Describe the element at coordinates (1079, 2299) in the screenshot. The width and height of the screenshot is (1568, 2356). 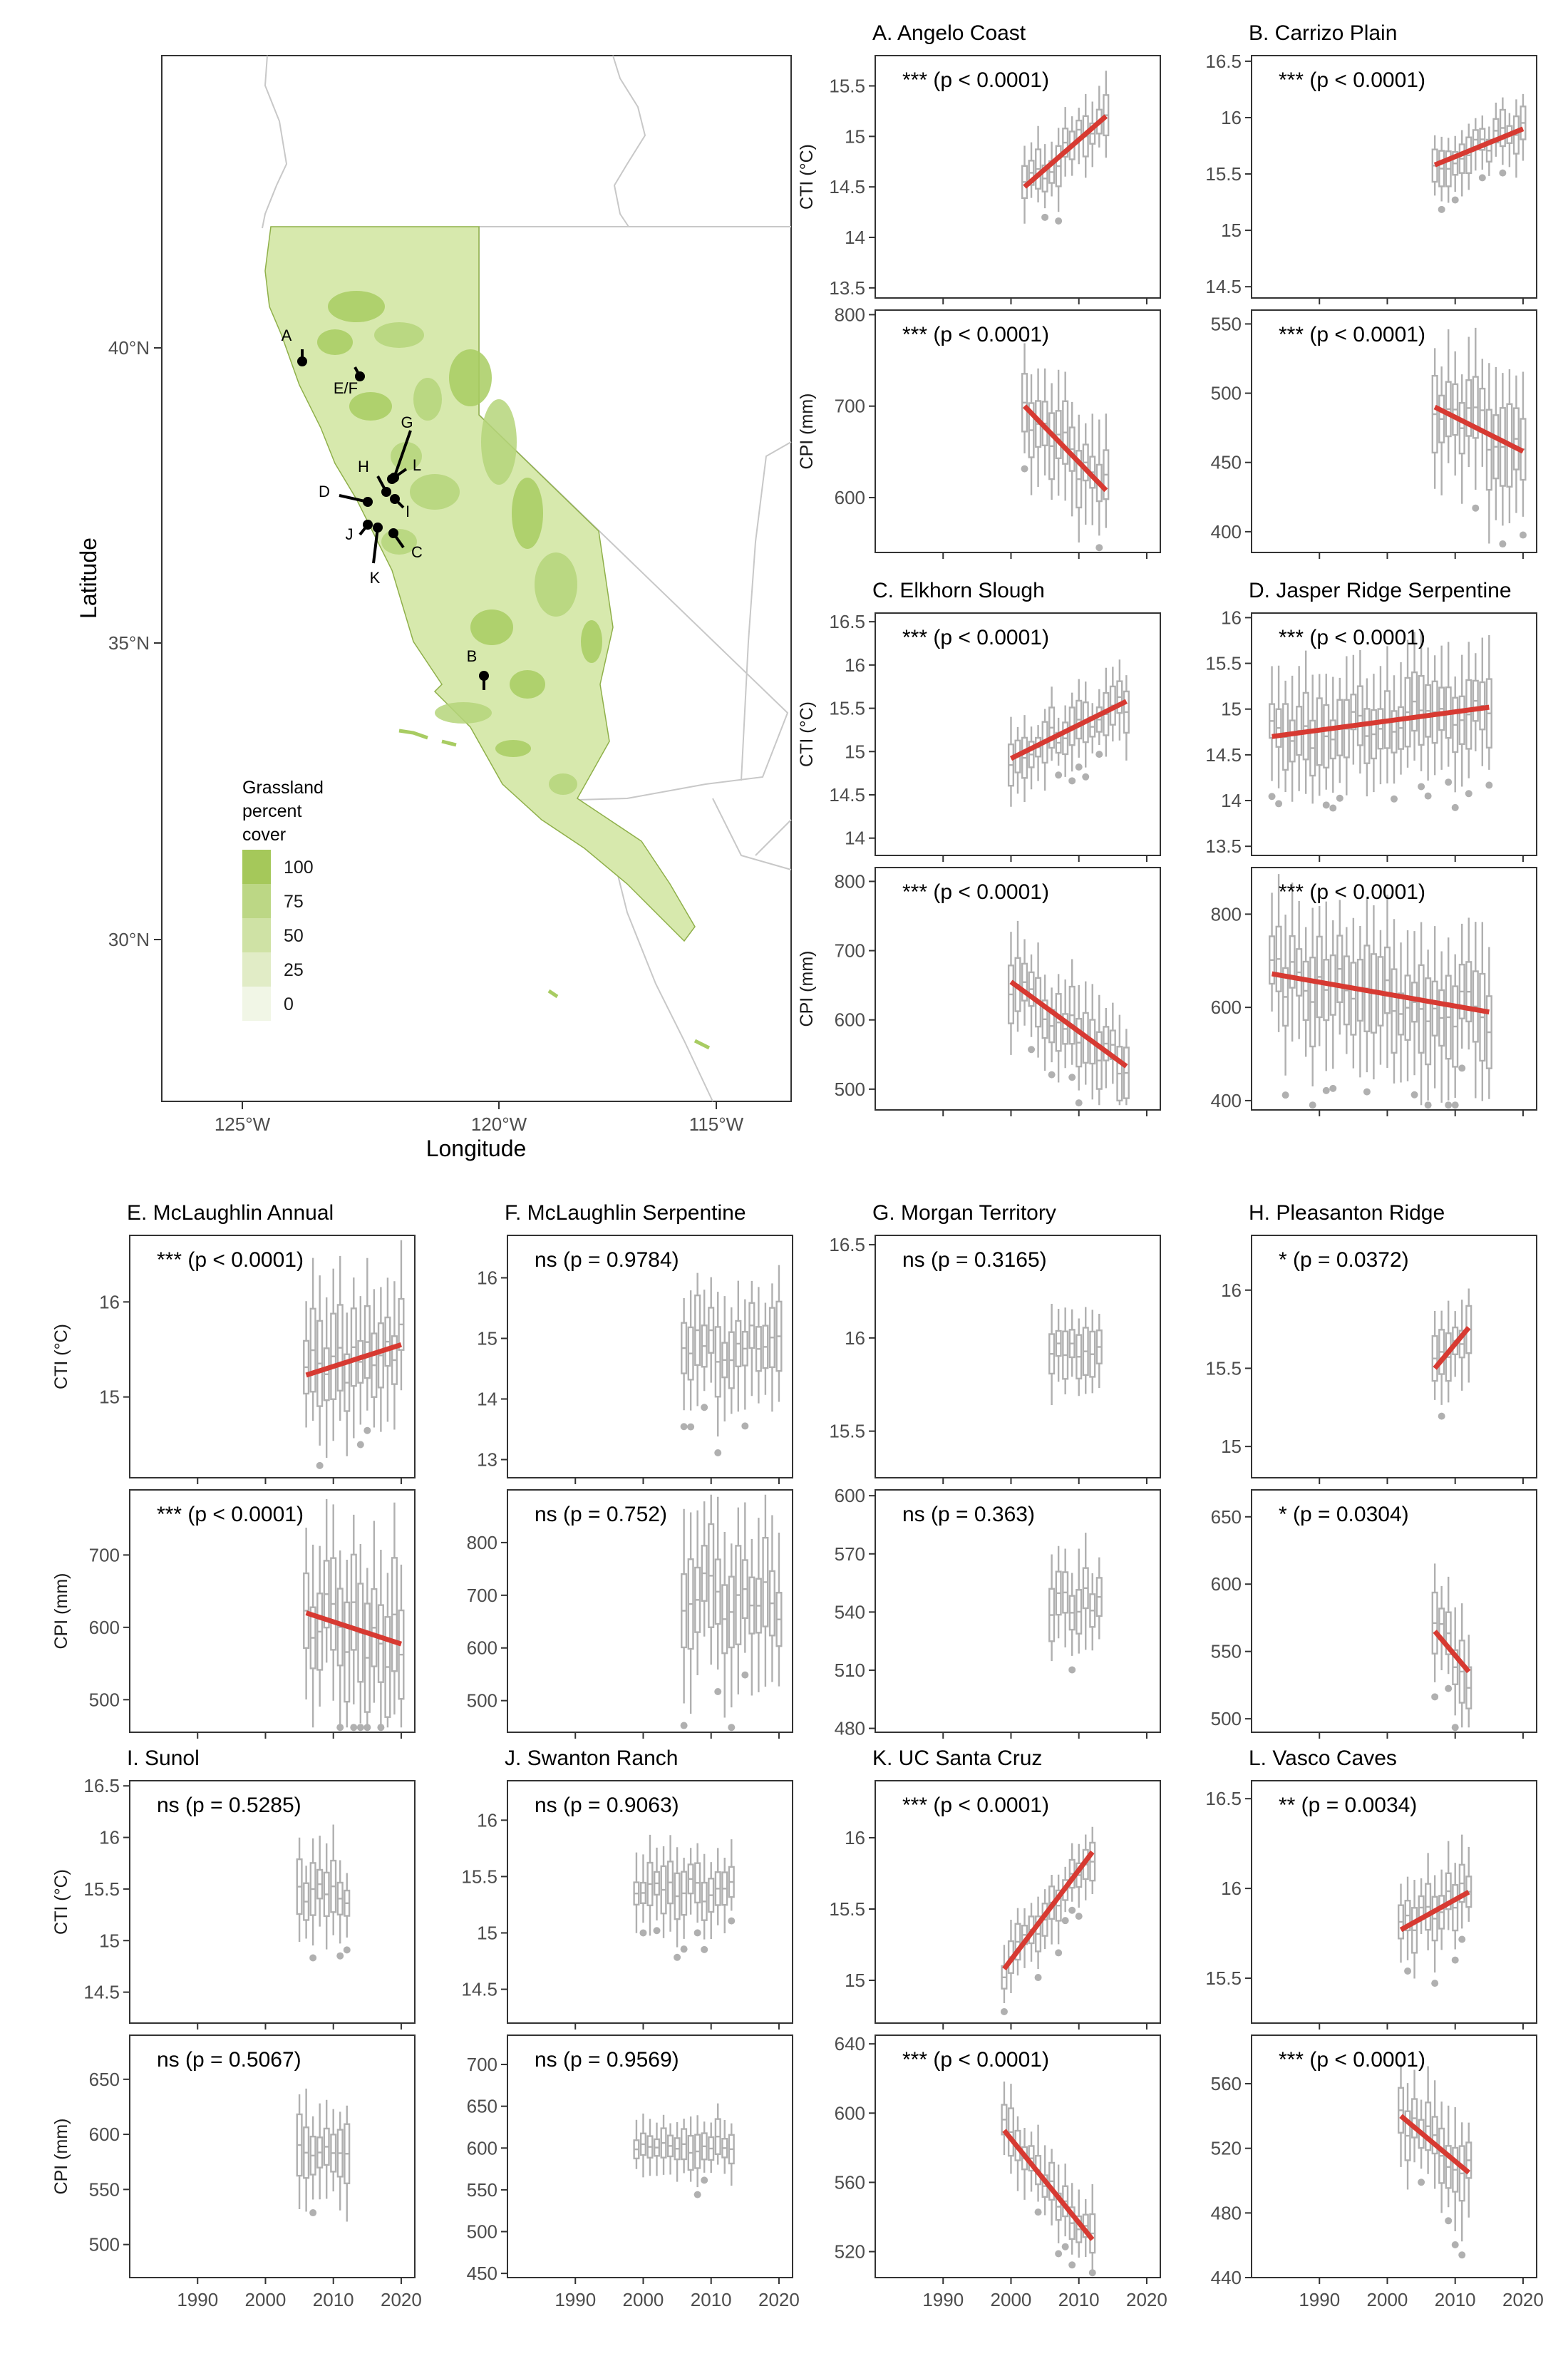
I see `x-tick-label: 2010` at that location.